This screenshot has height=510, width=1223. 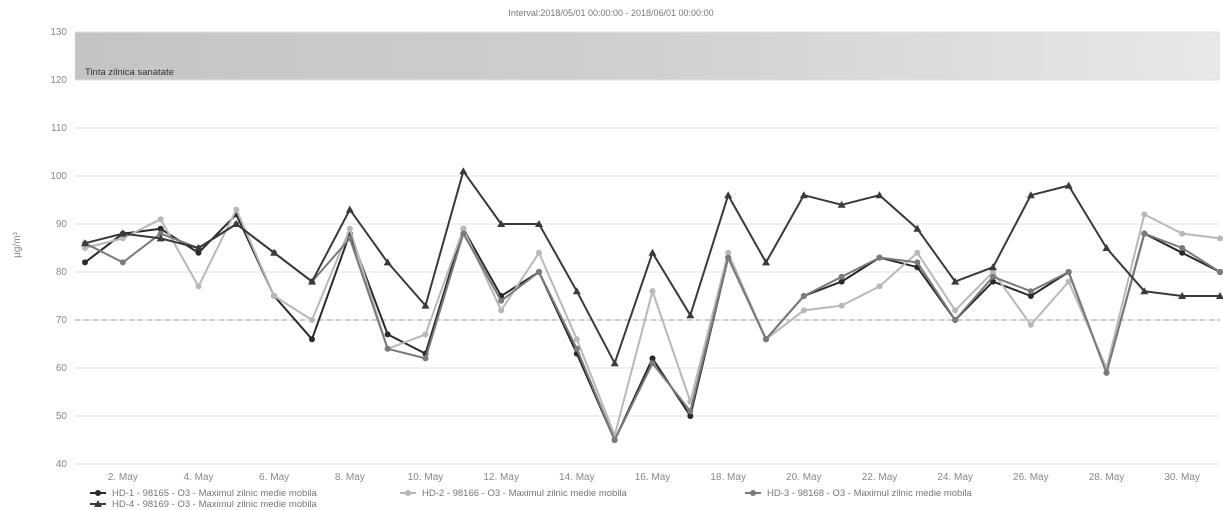 What do you see at coordinates (577, 477) in the screenshot?
I see `x-tick-label: 14. May` at bounding box center [577, 477].